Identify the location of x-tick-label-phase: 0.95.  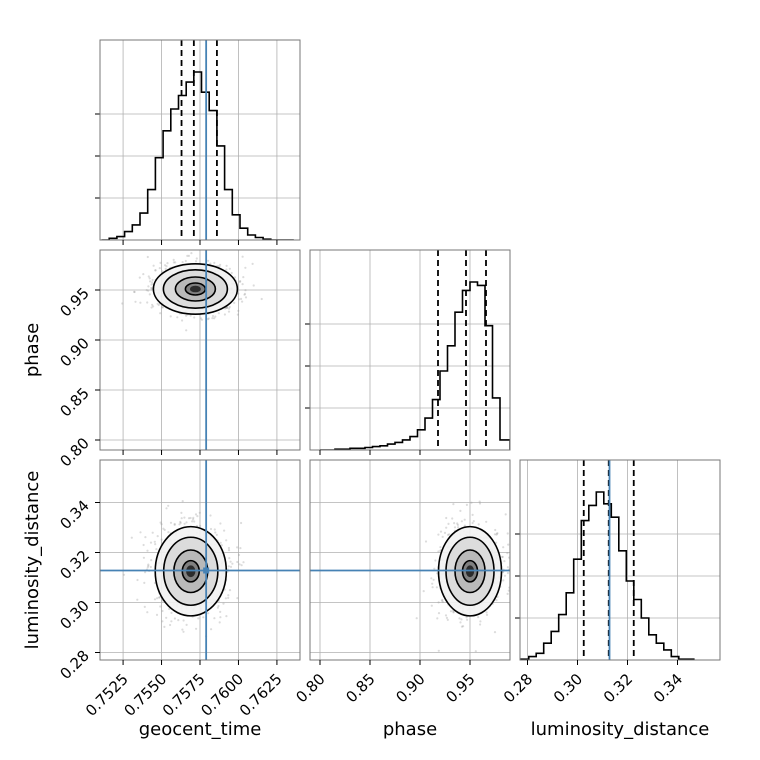
(460, 688).